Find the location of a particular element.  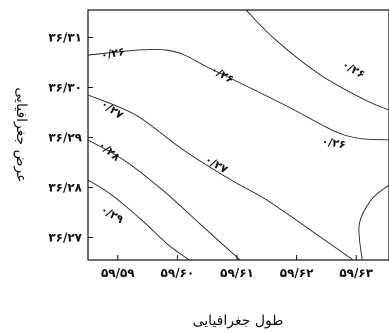

y-axis-title: عرض جغرافیایی is located at coordinates (21, 134).